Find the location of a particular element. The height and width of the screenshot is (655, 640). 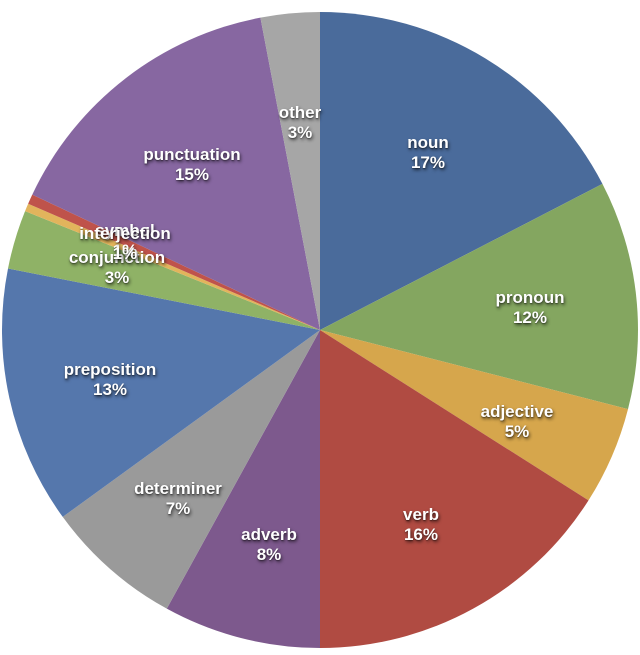

pie-slice-conjunction is located at coordinates (164, 270).